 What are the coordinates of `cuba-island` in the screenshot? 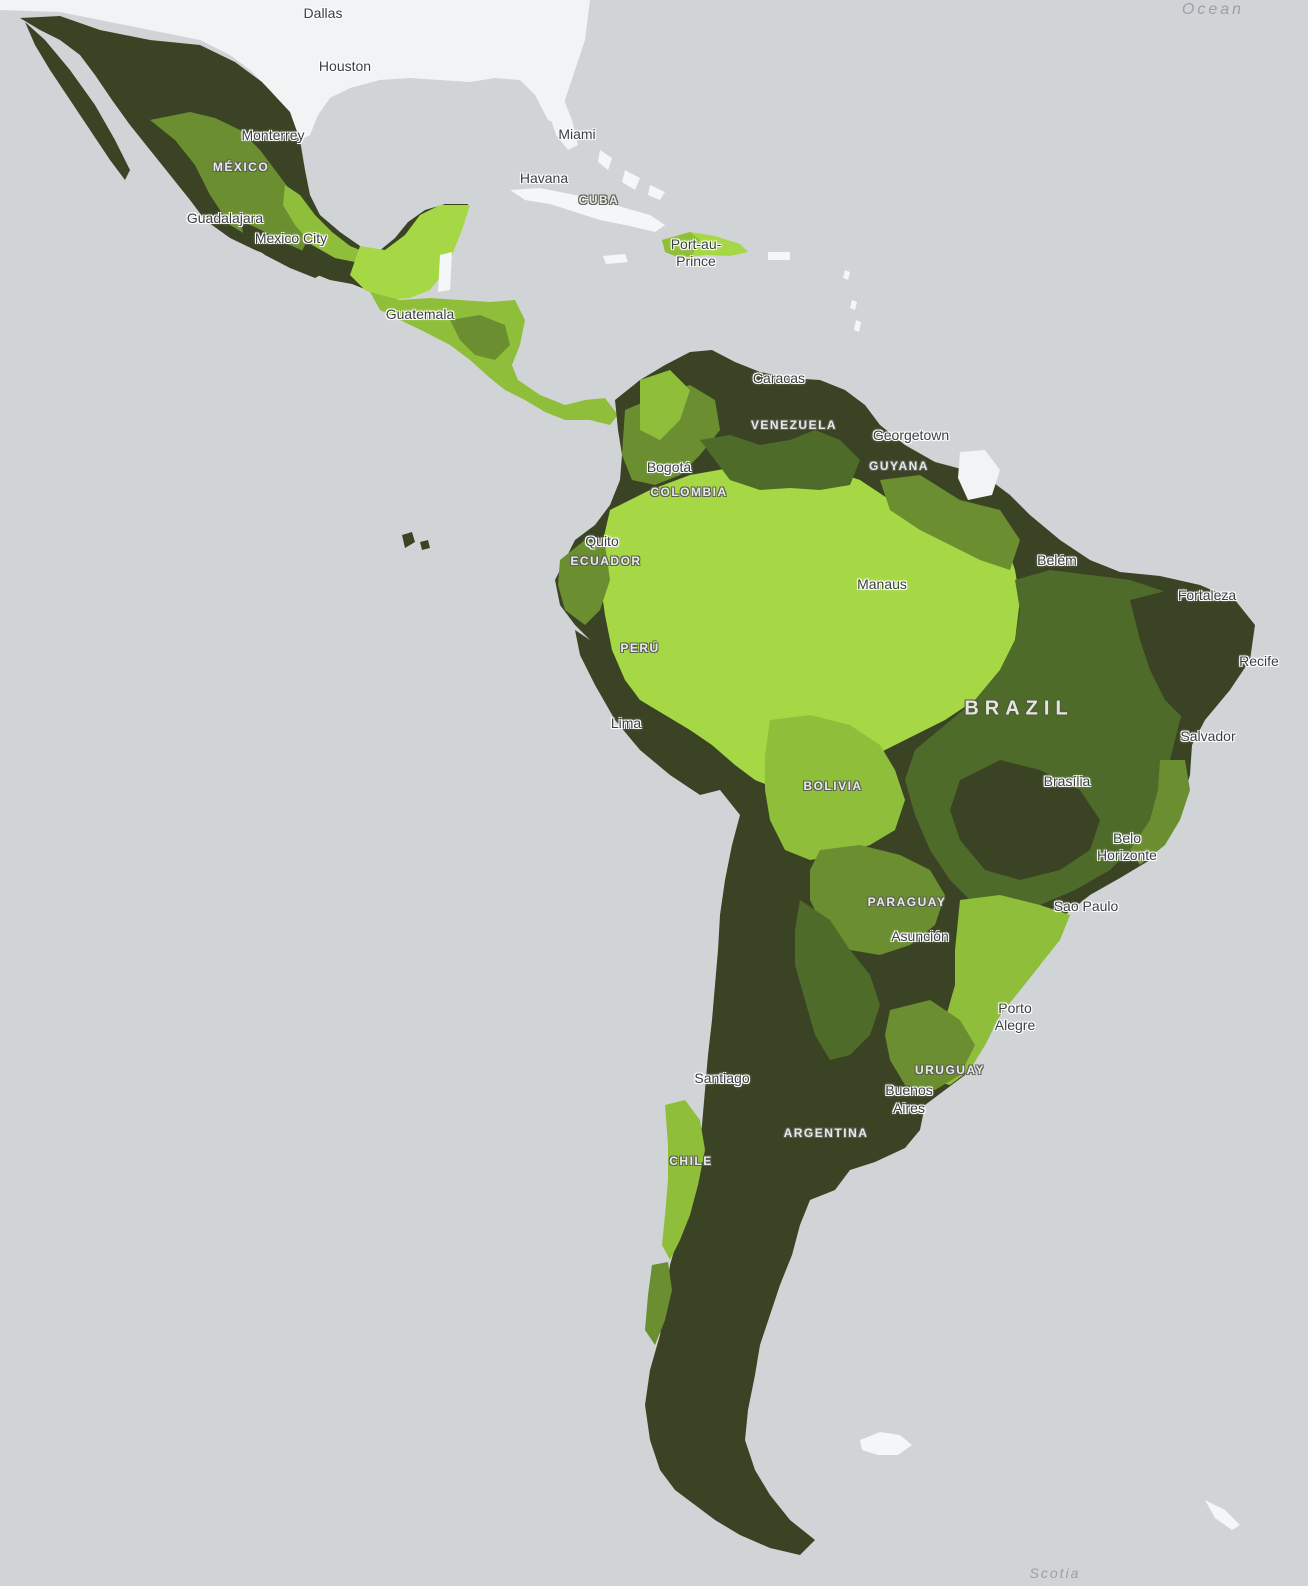 It's located at (587, 210).